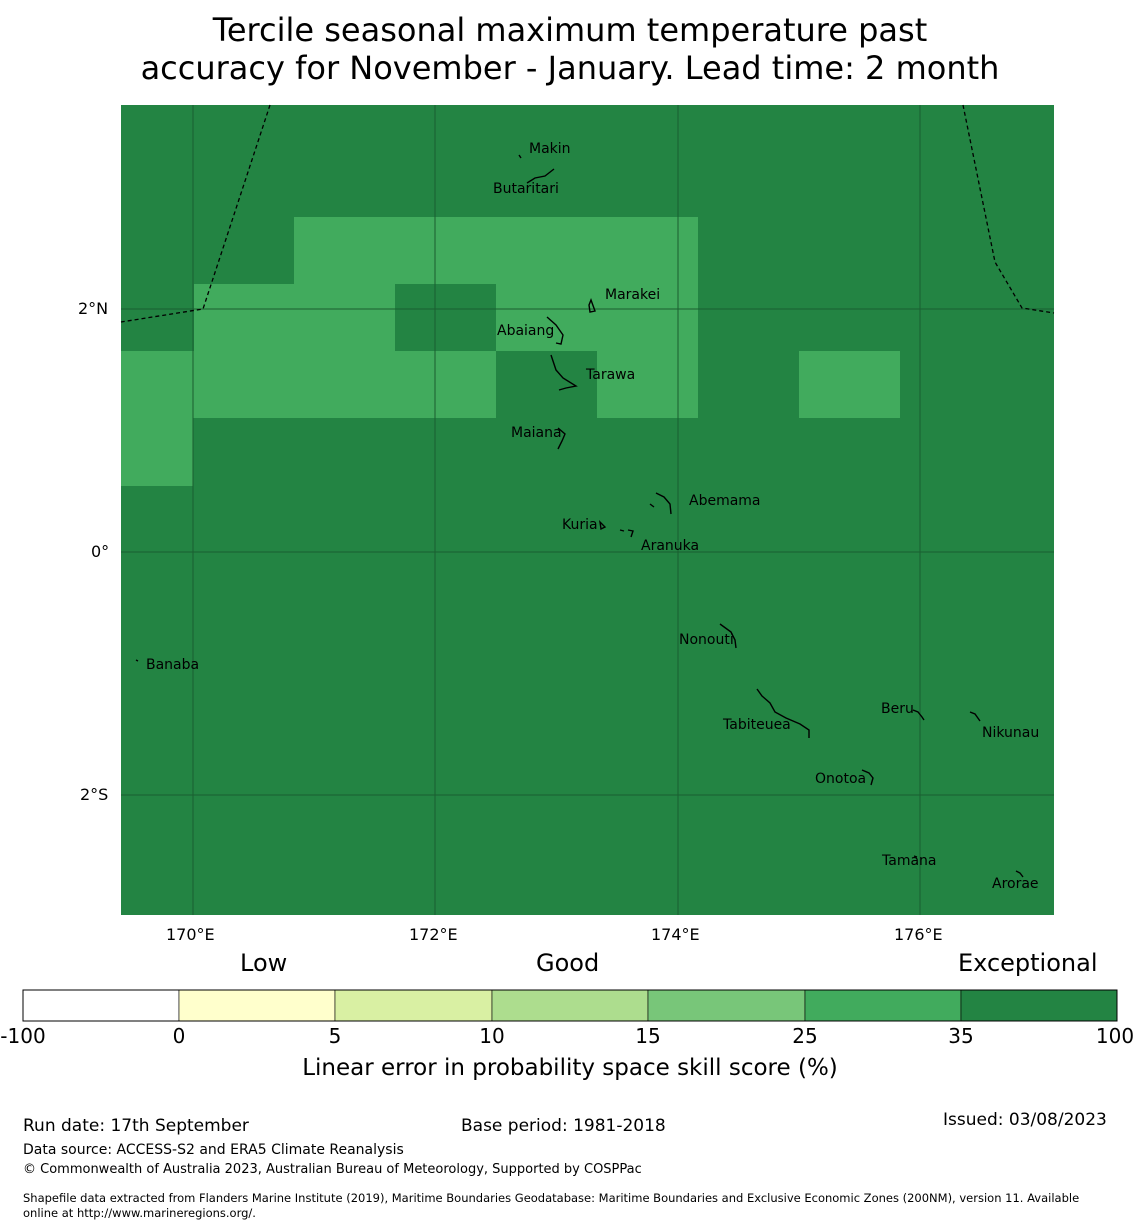 This screenshot has width=1140, height=1230. I want to click on place-label-butaritari: Butaritari, so click(526, 189).